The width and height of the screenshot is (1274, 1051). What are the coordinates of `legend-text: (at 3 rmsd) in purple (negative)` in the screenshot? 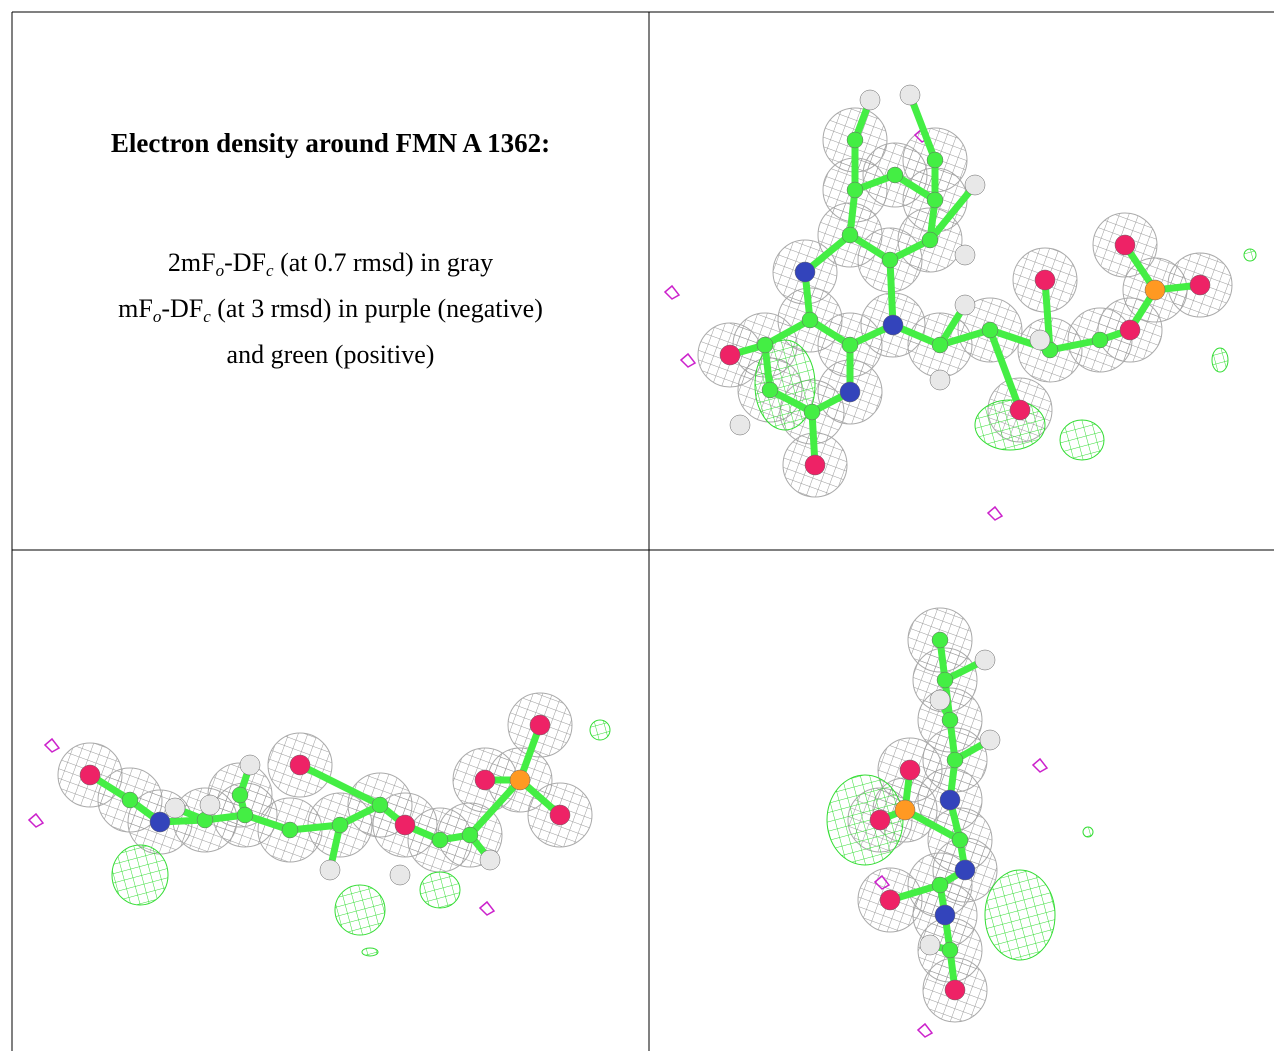 It's located at (376, 308).